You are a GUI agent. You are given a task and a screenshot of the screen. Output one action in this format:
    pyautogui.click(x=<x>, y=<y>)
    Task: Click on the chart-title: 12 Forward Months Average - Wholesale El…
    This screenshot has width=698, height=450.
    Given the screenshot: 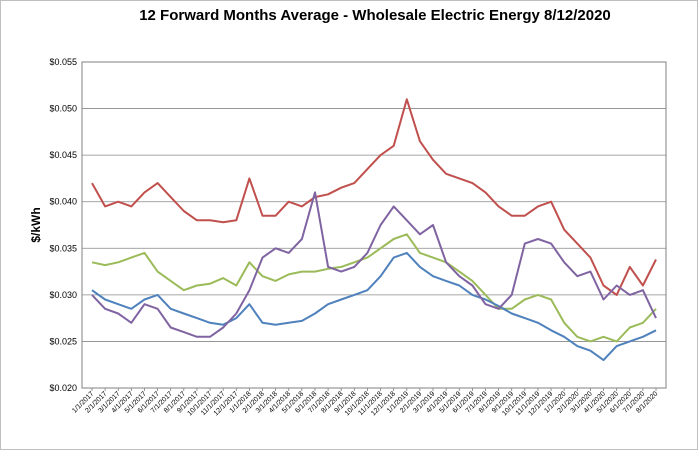 What is the action you would take?
    pyautogui.click(x=375, y=15)
    